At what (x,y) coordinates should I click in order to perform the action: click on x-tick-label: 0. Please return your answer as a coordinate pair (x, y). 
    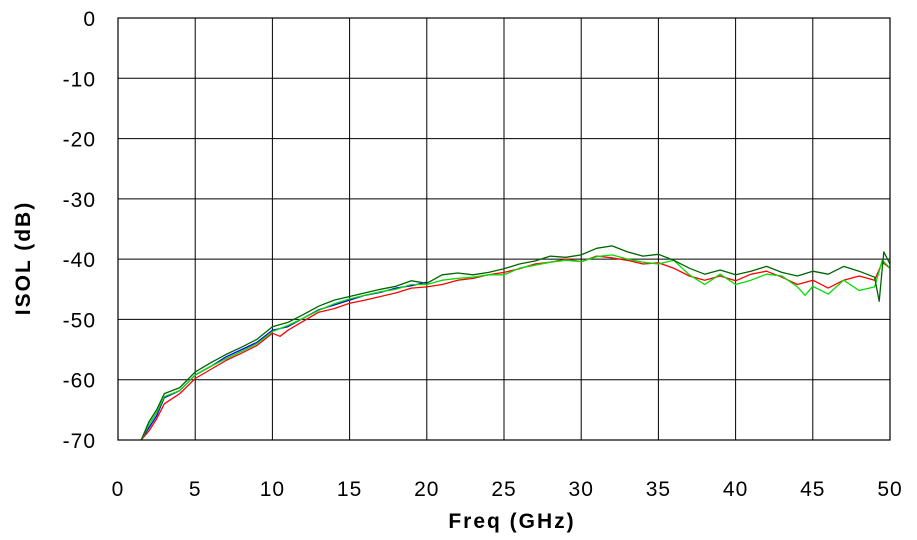
    Looking at the image, I should click on (118, 489).